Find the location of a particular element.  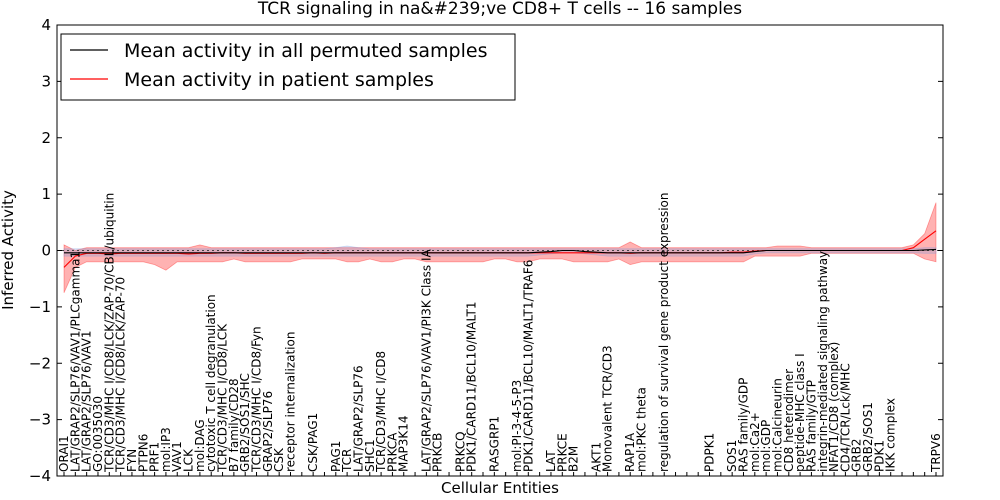

x-tick-label: TCR/CD3/MHC I/CD8/LCK is located at coordinates (223, 398).